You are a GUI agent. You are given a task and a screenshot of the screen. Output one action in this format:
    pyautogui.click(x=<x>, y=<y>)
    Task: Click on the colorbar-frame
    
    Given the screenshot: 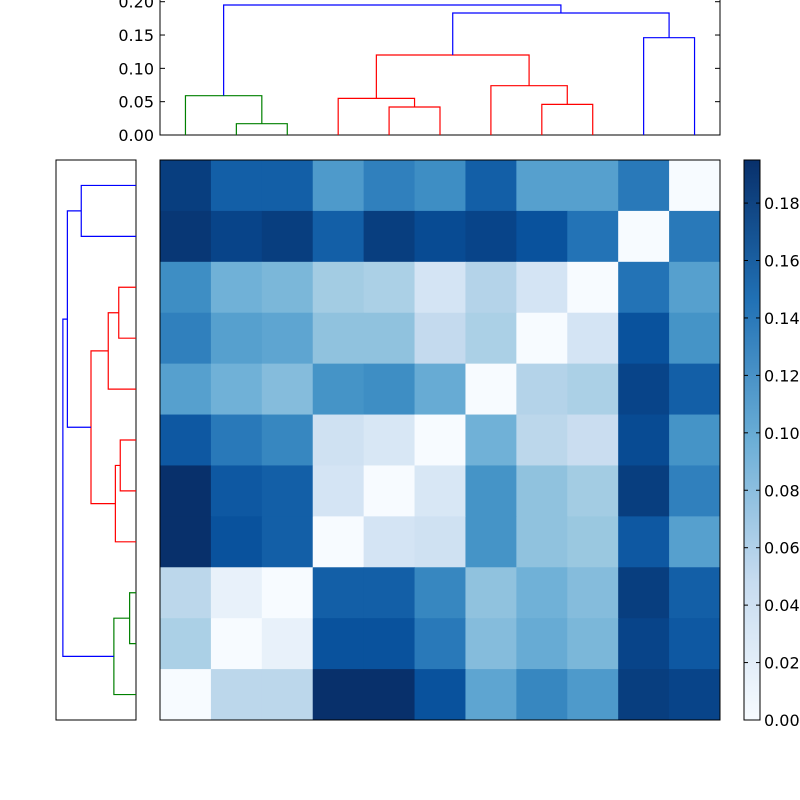 What is the action you would take?
    pyautogui.click(x=752, y=440)
    